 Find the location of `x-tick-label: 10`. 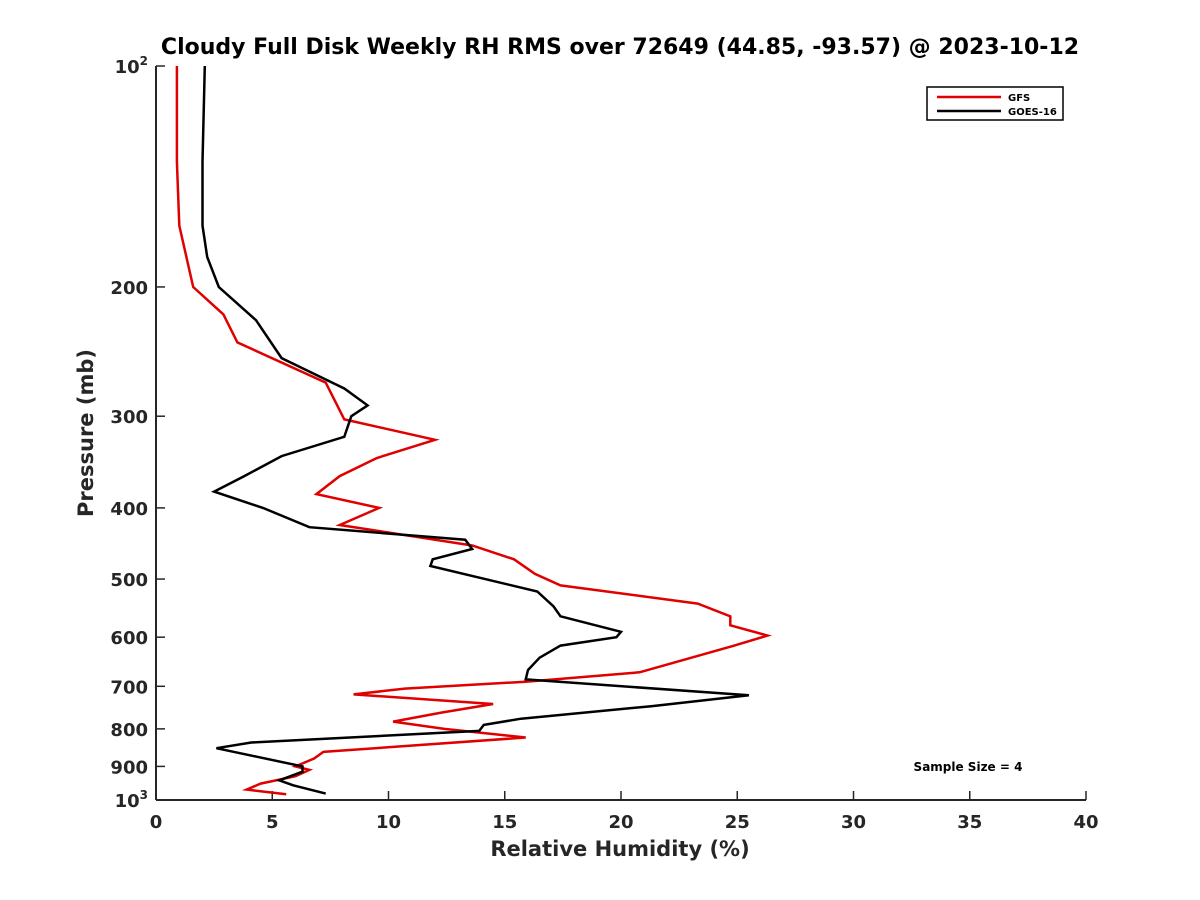

x-tick-label: 10 is located at coordinates (388, 822).